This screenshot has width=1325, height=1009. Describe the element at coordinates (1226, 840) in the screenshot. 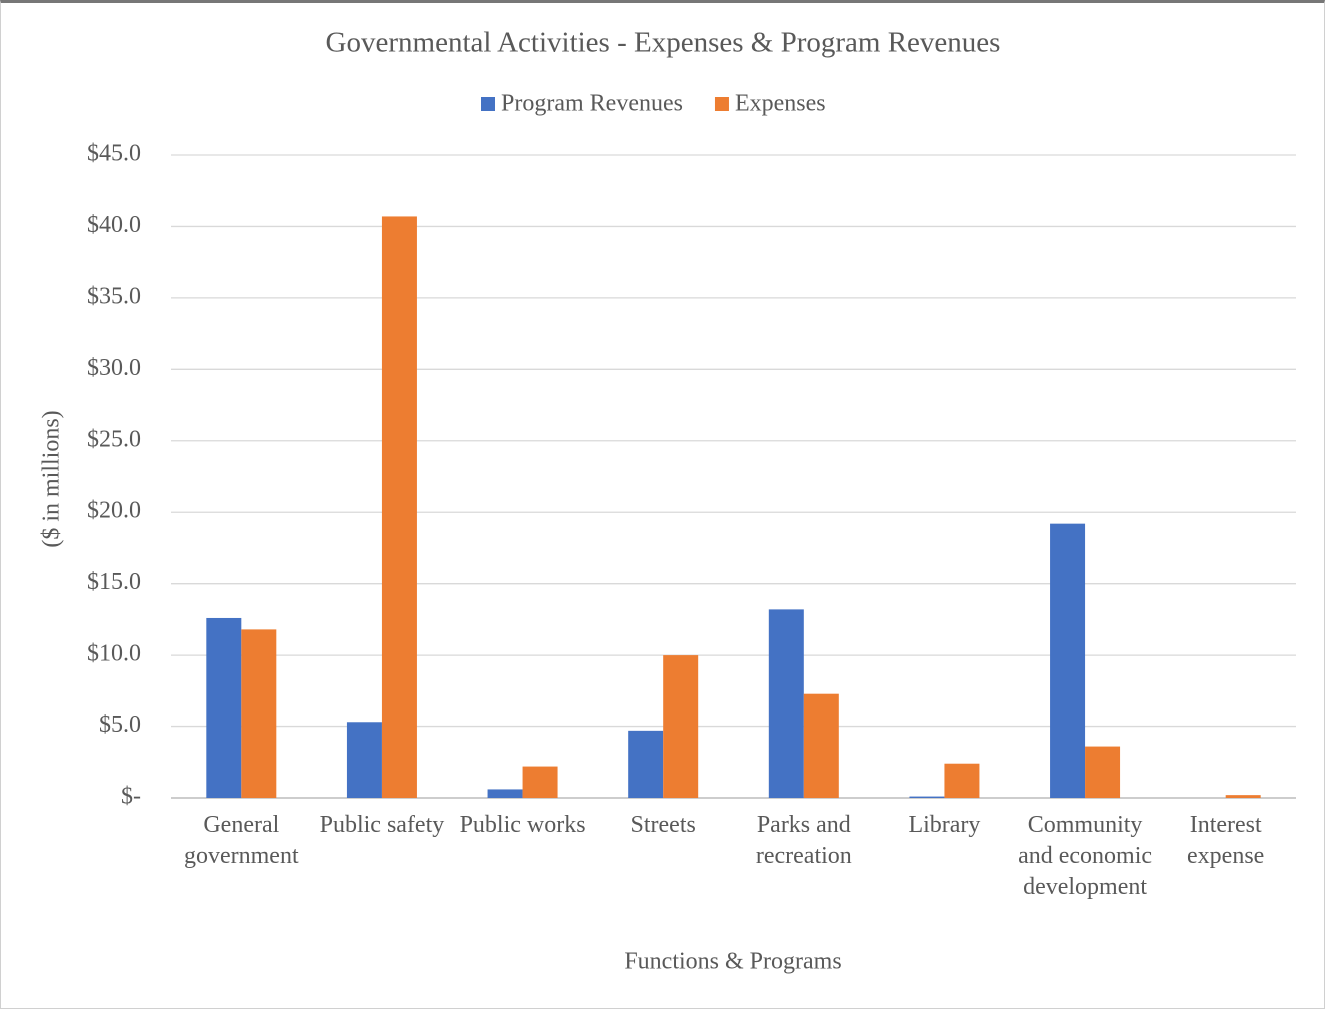

I see `x-tick-label: Interest expense` at that location.